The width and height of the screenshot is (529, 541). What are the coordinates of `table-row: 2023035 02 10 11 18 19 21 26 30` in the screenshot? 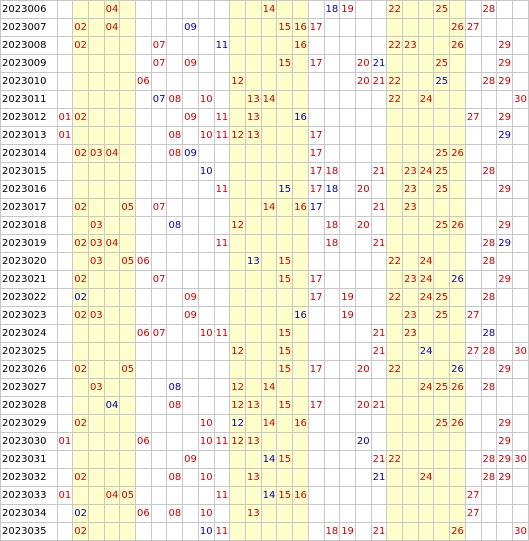 It's located at (264, 531).